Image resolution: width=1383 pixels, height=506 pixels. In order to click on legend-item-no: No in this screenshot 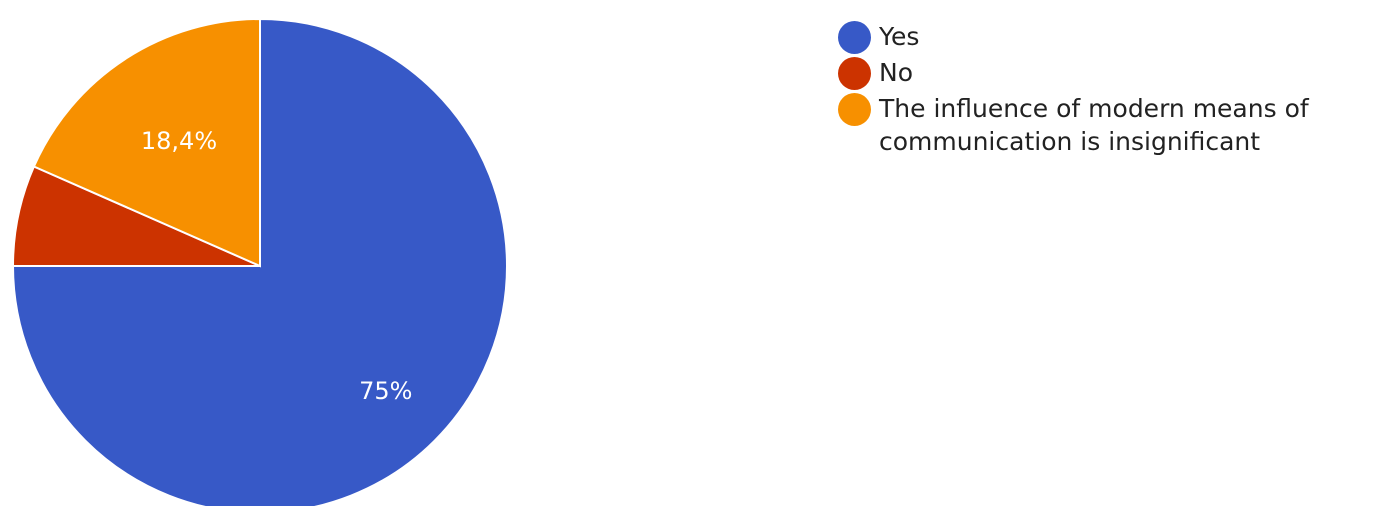, I will do `click(1110, 73)`.